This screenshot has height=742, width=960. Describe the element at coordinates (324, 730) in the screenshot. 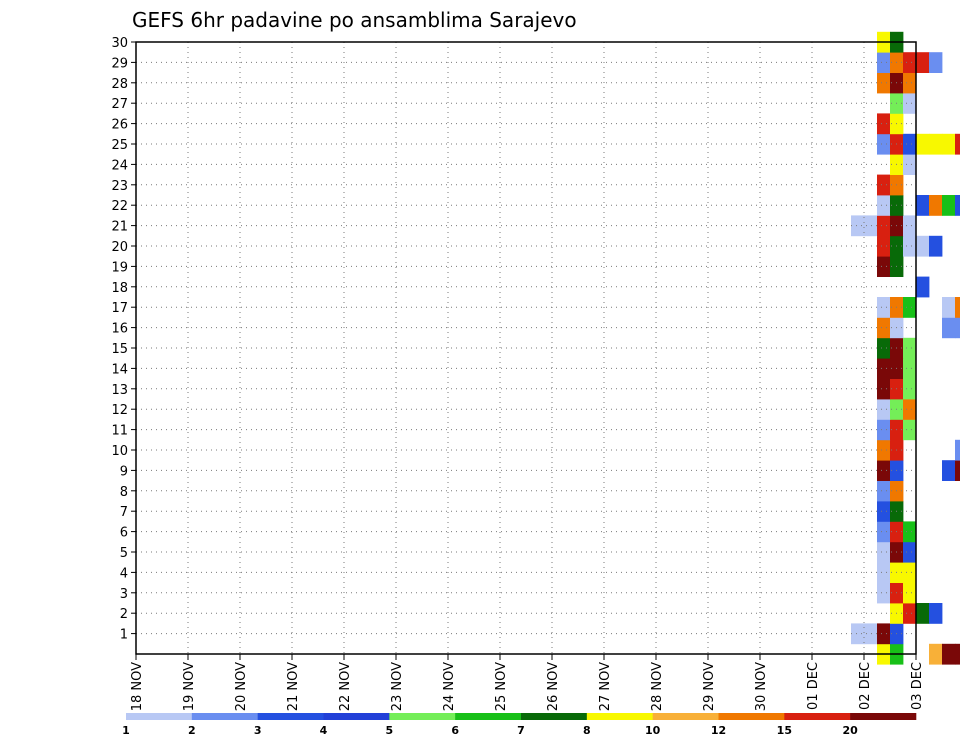

I see `colorbar-label: 4` at that location.